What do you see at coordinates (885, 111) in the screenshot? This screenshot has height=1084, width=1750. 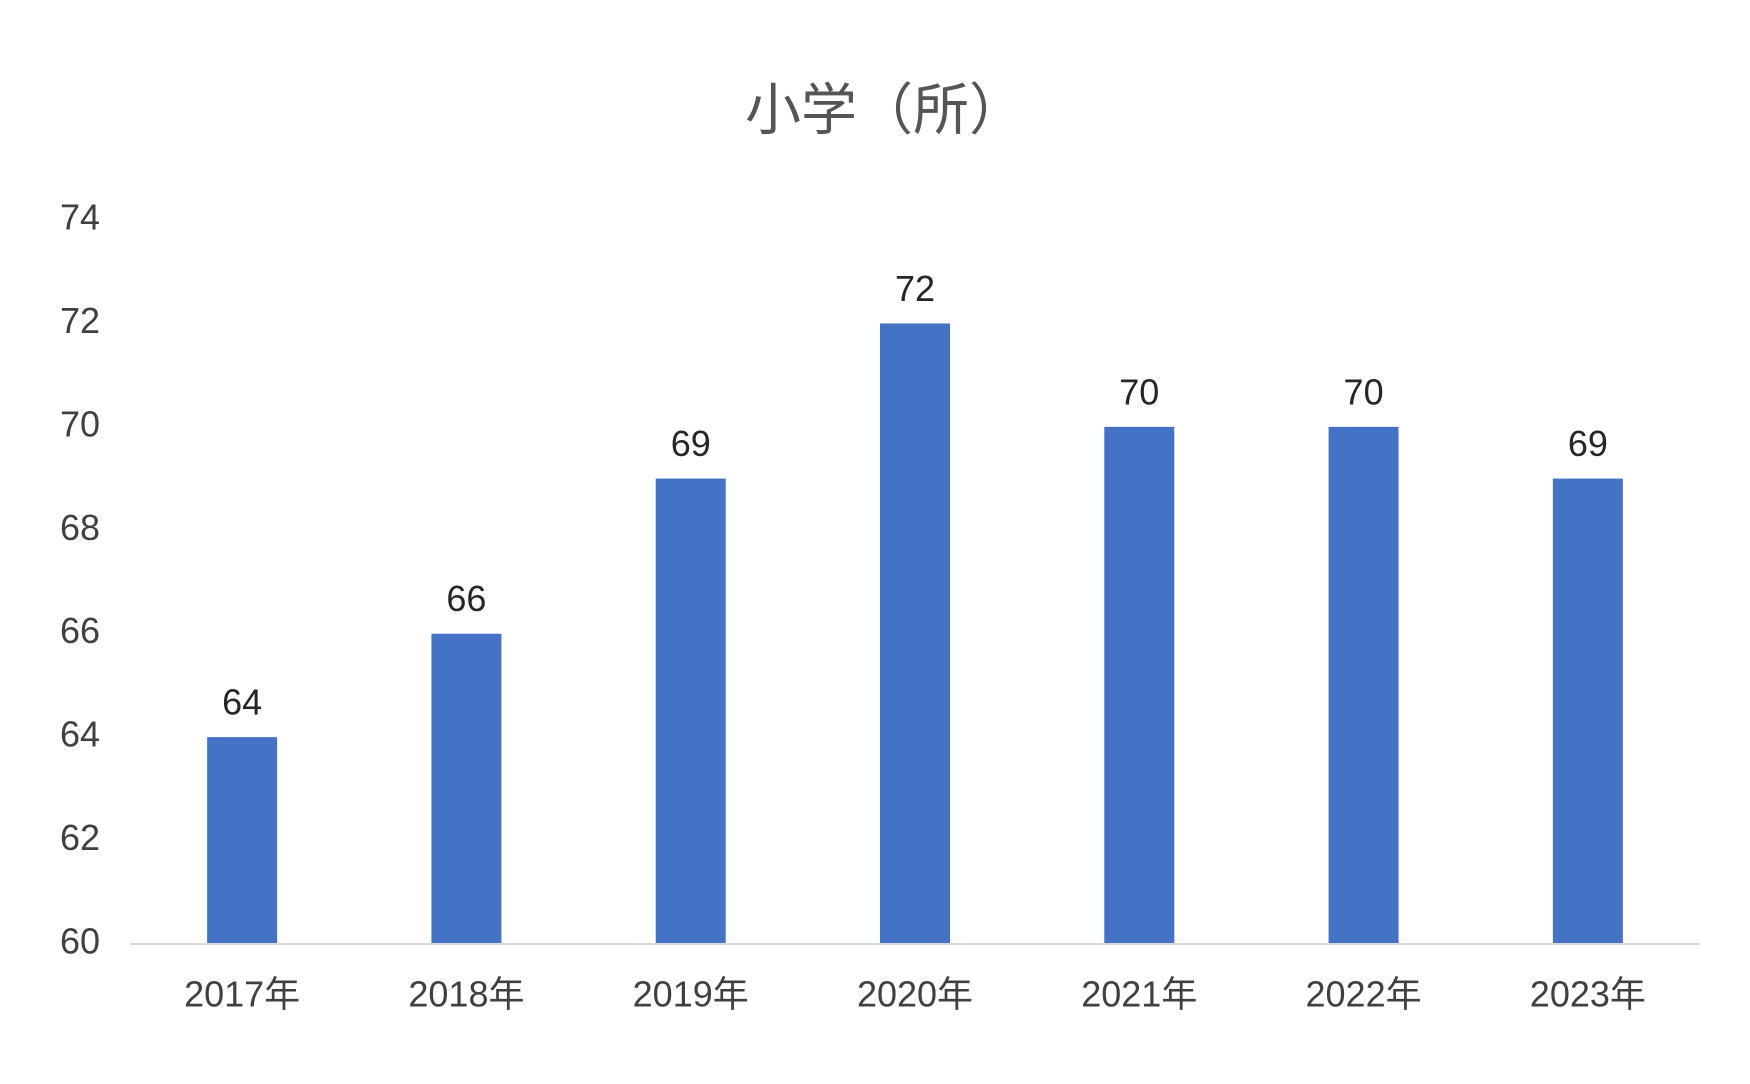 I see `chart-title: 小学（所）` at bounding box center [885, 111].